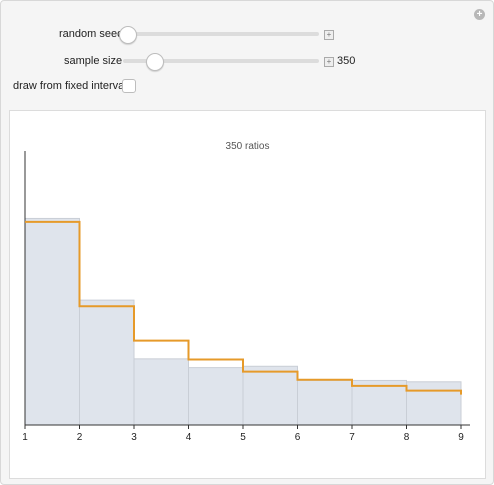 This screenshot has height=485, width=494. I want to click on random-seed-label: random seed, so click(91, 34).